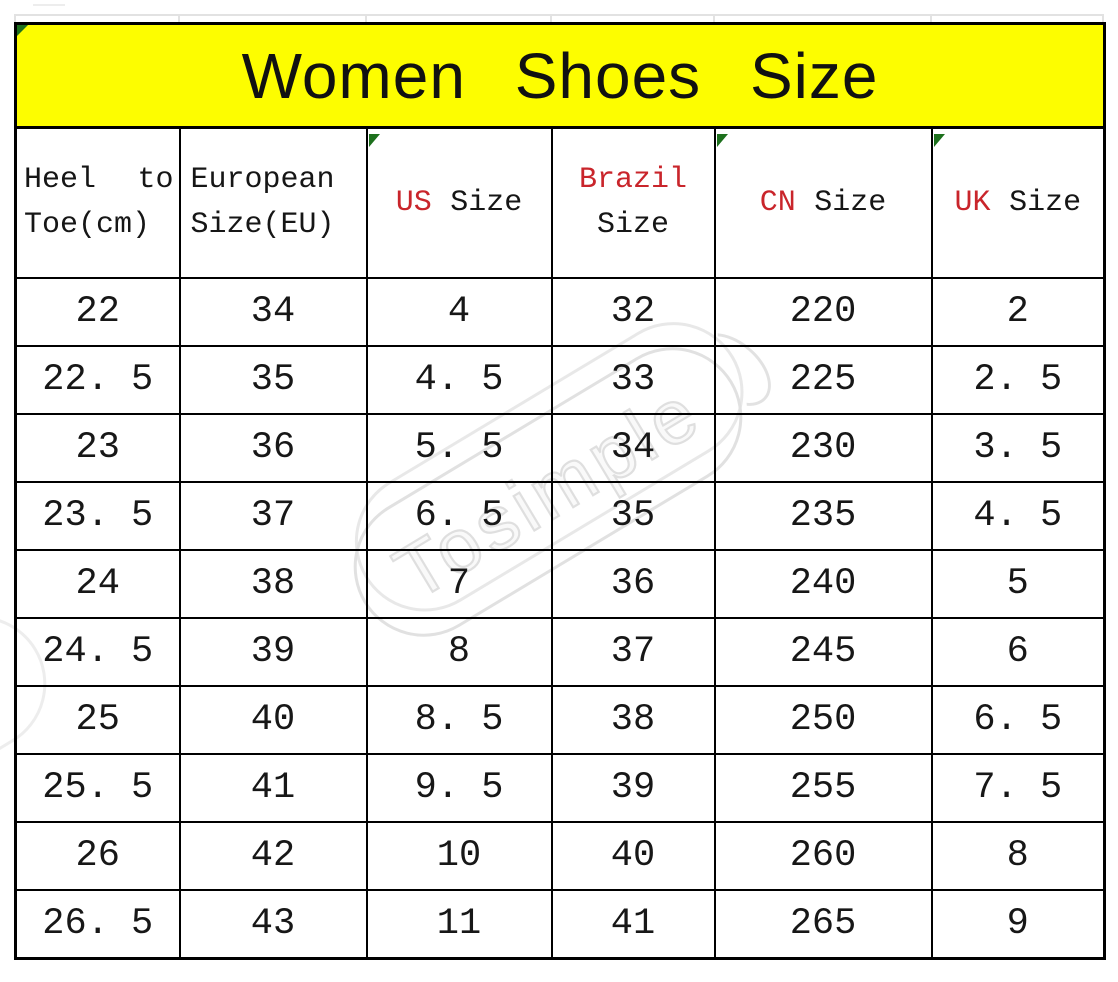 This screenshot has height=982, width=1118. I want to click on cell-eu-size: 42, so click(273, 856).